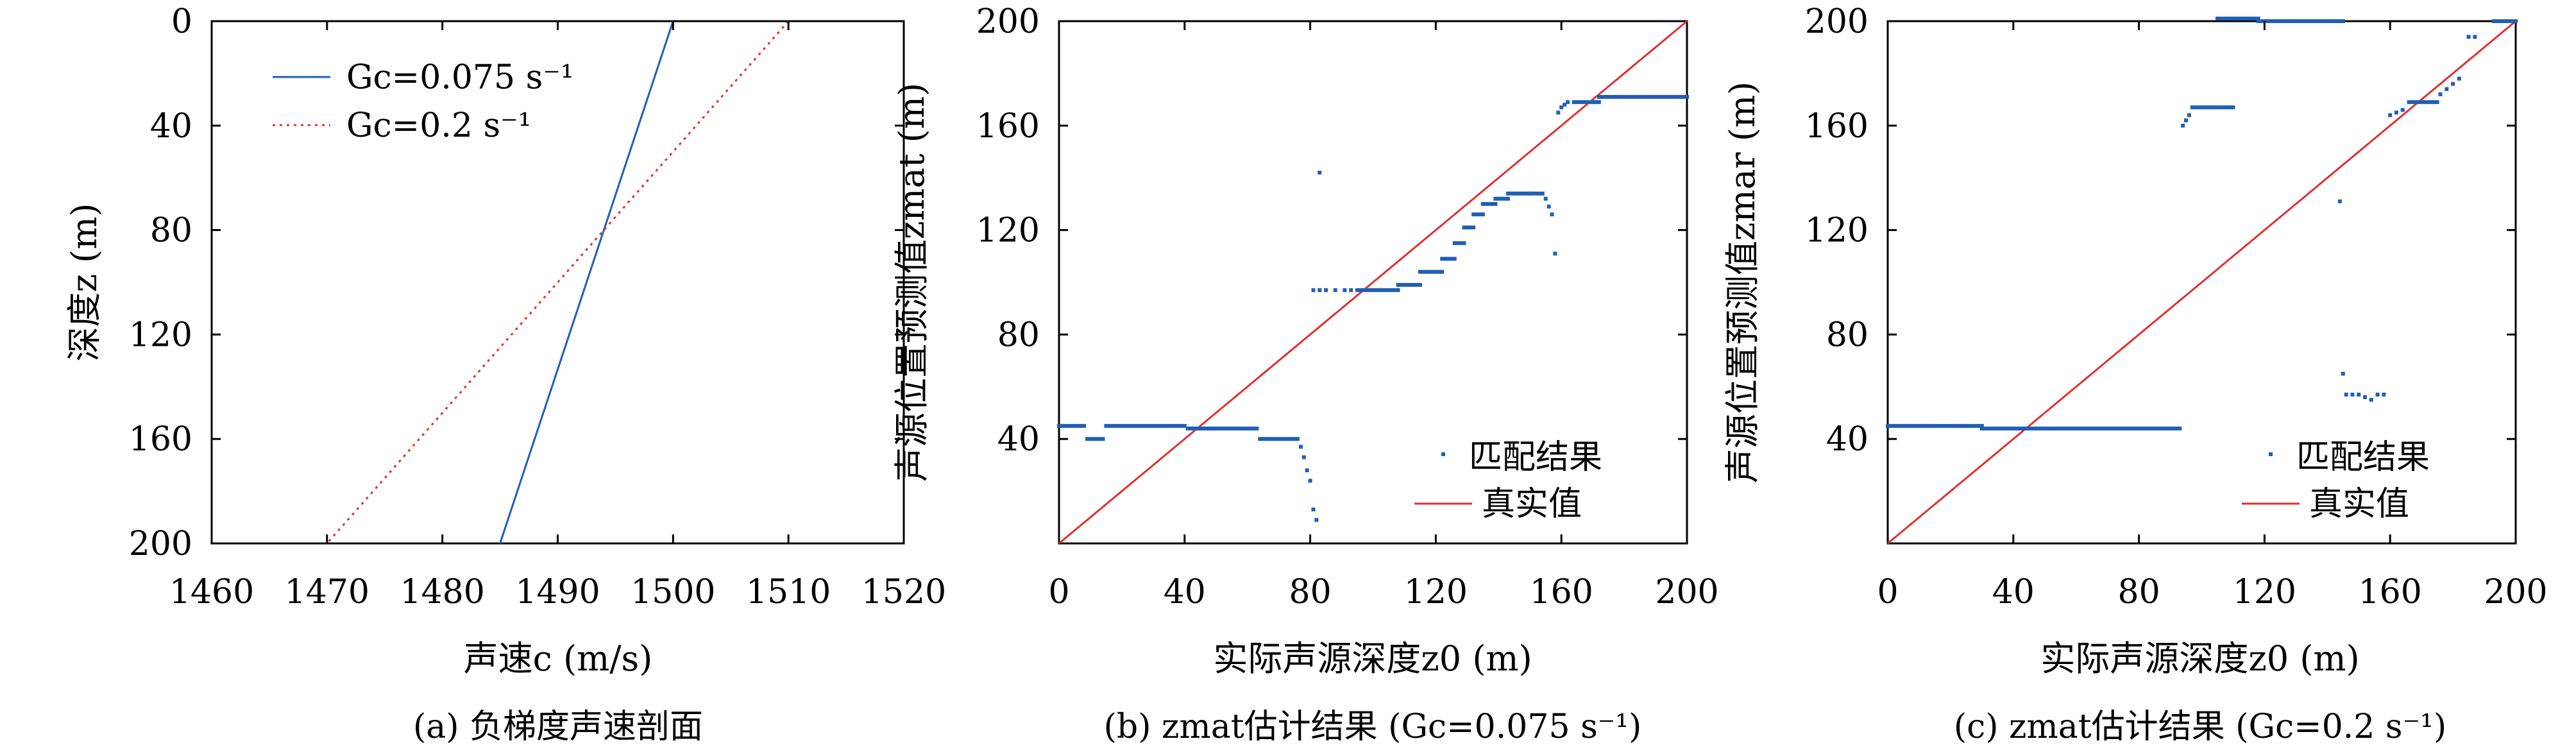 This screenshot has width=2576, height=750. What do you see at coordinates (327, 592) in the screenshot?
I see `x-tick-label: 1470` at bounding box center [327, 592].